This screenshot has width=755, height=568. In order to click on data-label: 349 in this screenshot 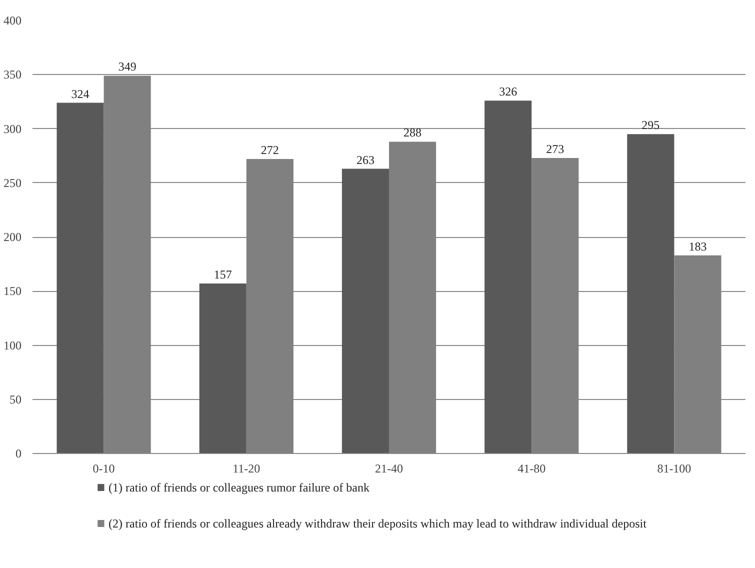, I will do `click(127, 67)`.